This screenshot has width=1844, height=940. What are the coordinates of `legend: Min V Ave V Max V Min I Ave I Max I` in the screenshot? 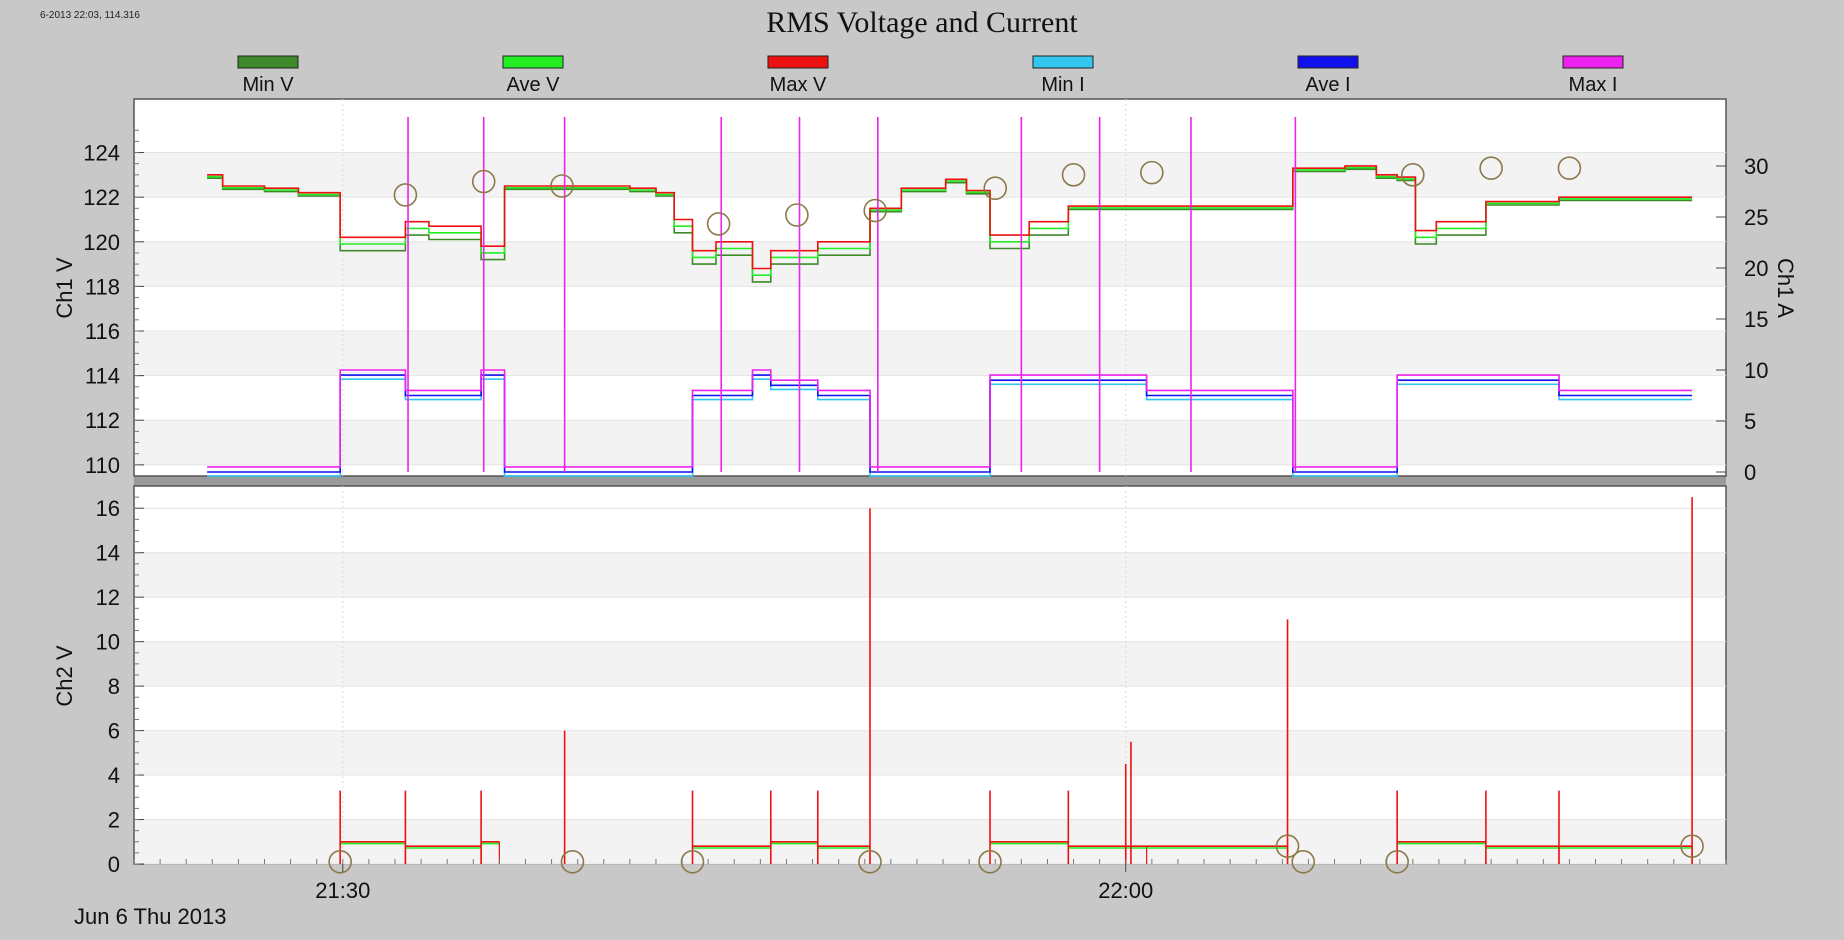 It's located at (930, 75).